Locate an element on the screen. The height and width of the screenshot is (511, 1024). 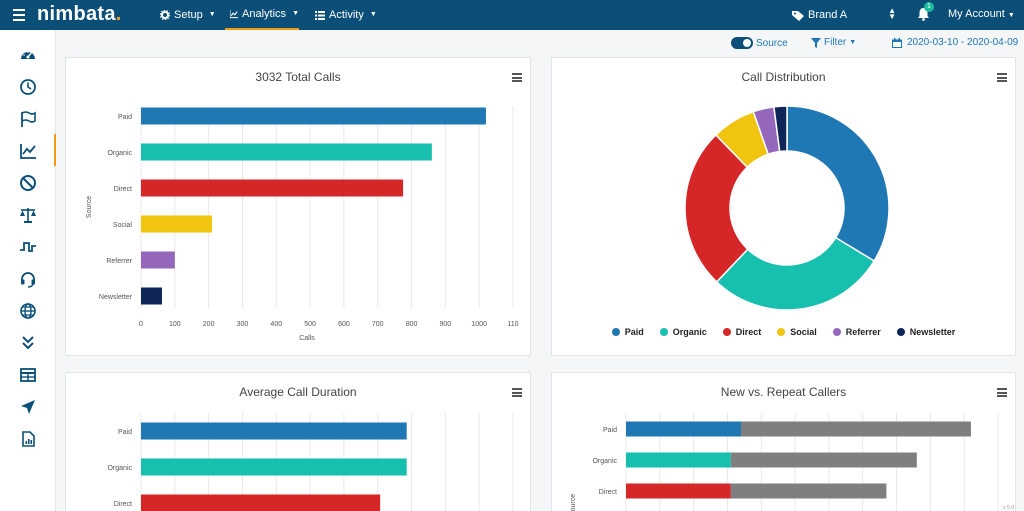
date-range-picker: 2020-03-10 - 2020-04-09 is located at coordinates (955, 42).